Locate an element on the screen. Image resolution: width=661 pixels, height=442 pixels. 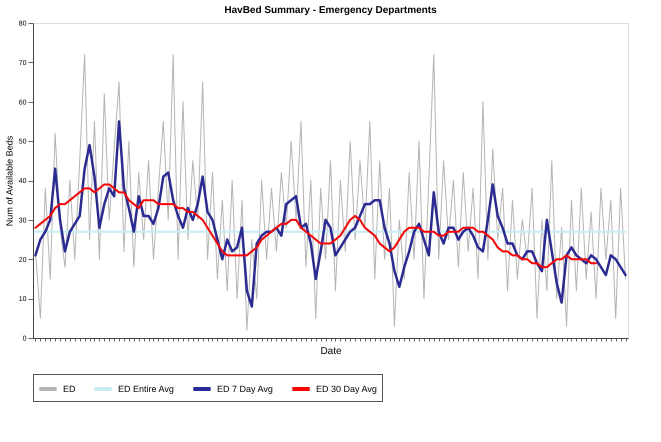
legend-label: ED 7 Day Avg is located at coordinates (245, 389).